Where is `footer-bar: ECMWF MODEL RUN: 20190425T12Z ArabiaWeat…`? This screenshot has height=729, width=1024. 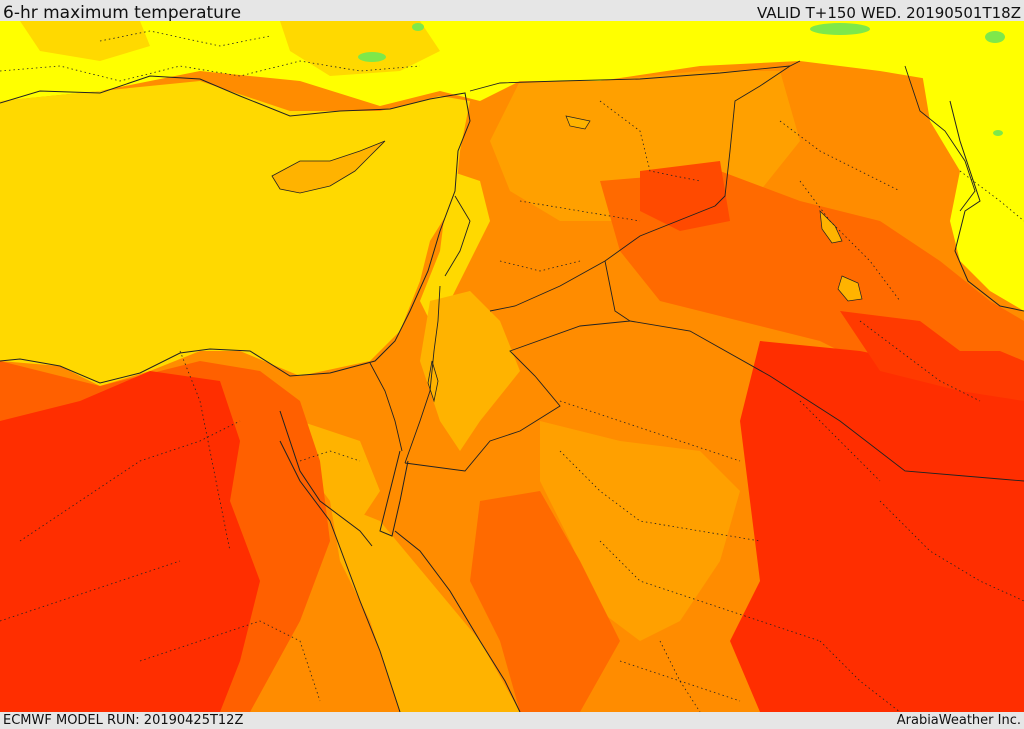 footer-bar: ECMWF MODEL RUN: 20190425T12Z ArabiaWeat… is located at coordinates (512, 720).